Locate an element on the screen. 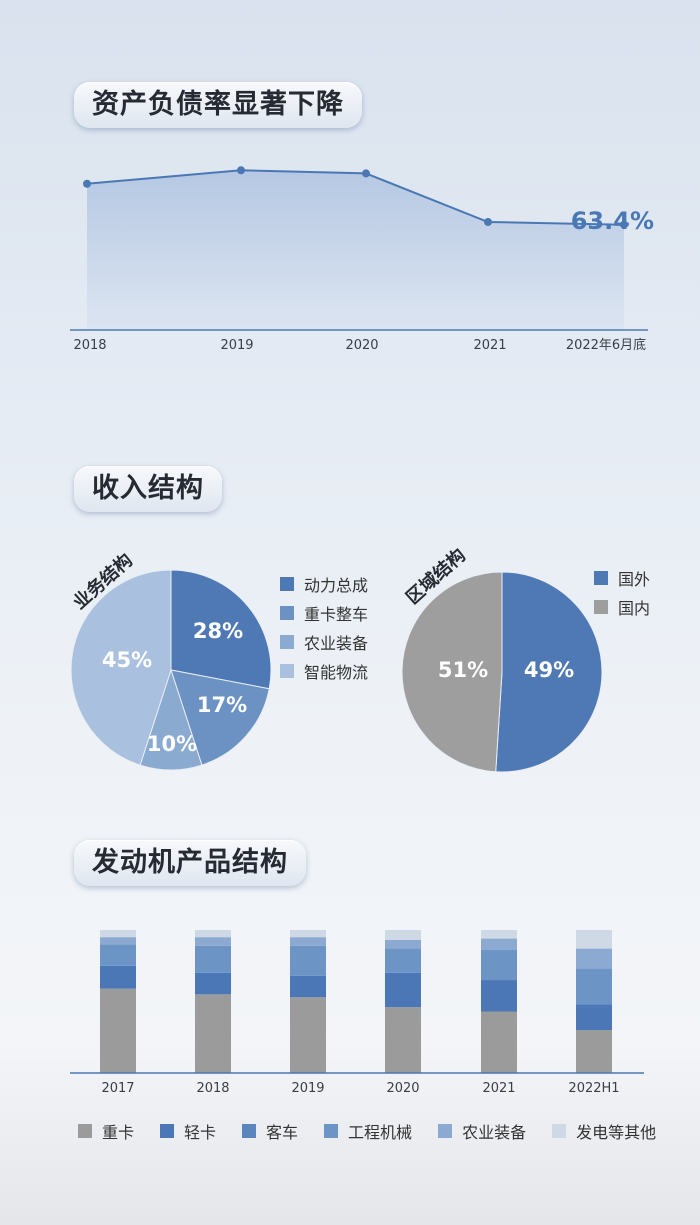  engine-legend: 重卡 轻卡 客车 工程机械 农业装备 发电等其他 is located at coordinates (378, 1130).